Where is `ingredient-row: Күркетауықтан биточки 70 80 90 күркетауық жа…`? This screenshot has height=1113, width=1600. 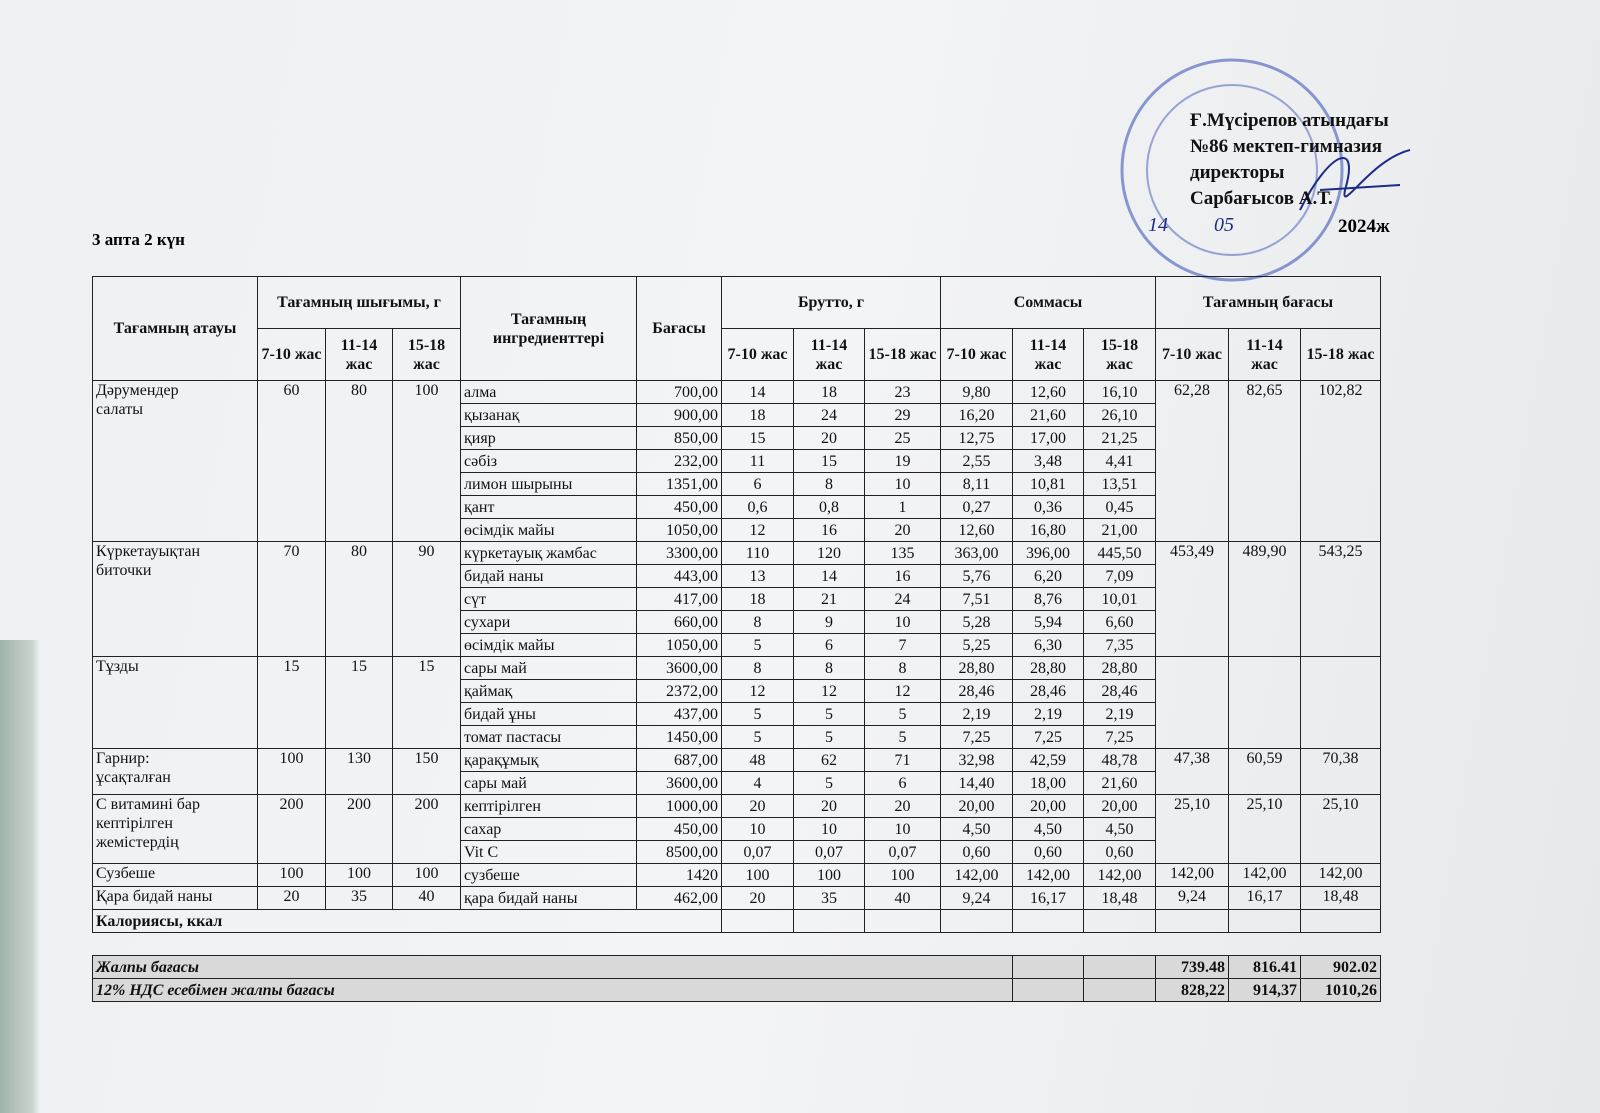 ingredient-row: Күркетауықтан биточки 70 80 90 күркетауық жа… is located at coordinates (736, 599).